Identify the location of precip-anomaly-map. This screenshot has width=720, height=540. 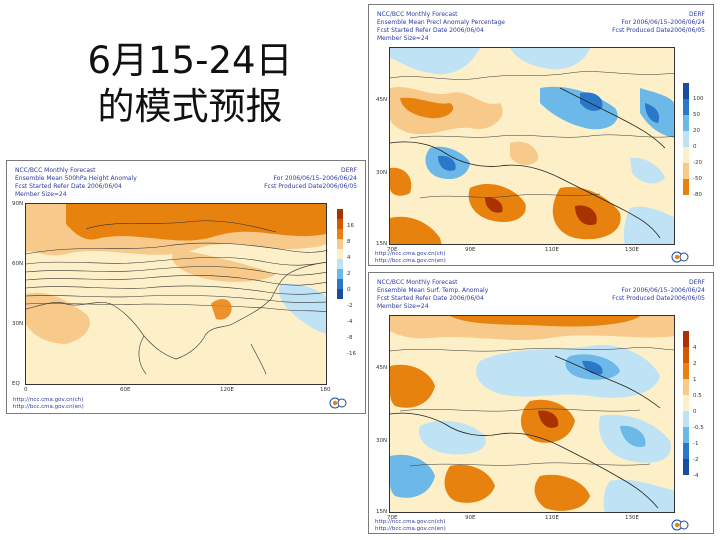
(532, 146).